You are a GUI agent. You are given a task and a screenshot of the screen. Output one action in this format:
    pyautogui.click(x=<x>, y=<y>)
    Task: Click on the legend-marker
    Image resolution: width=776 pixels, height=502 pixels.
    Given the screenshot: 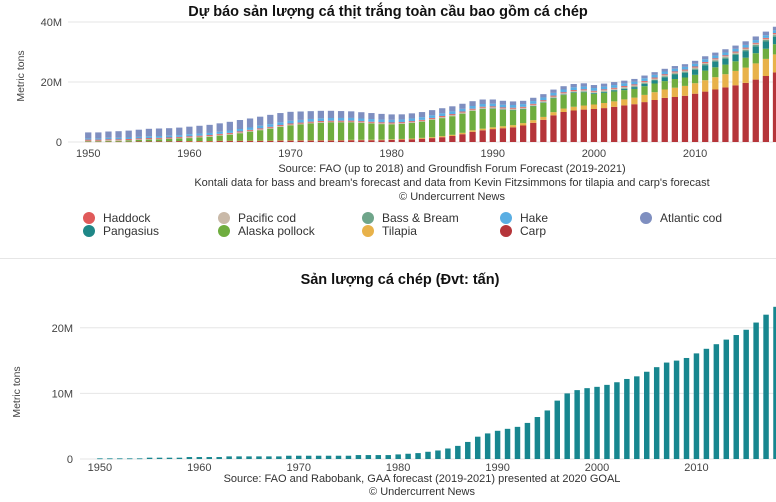 What is the action you would take?
    pyautogui.click(x=224, y=231)
    